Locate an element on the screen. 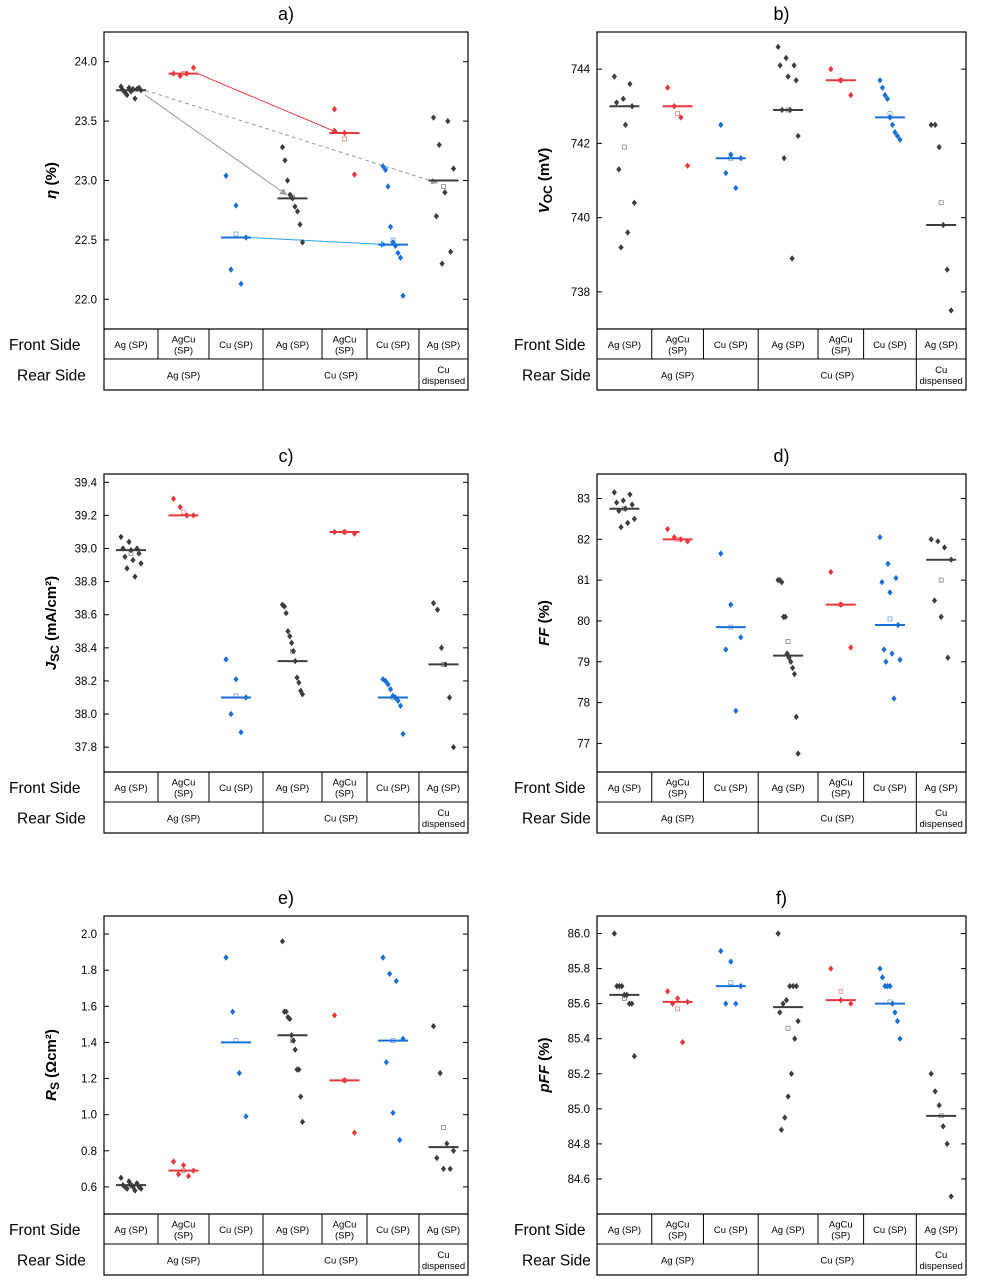 Image resolution: width=995 pixels, height=1284 pixels. y-tick-label: 1.4 is located at coordinates (89, 1043).